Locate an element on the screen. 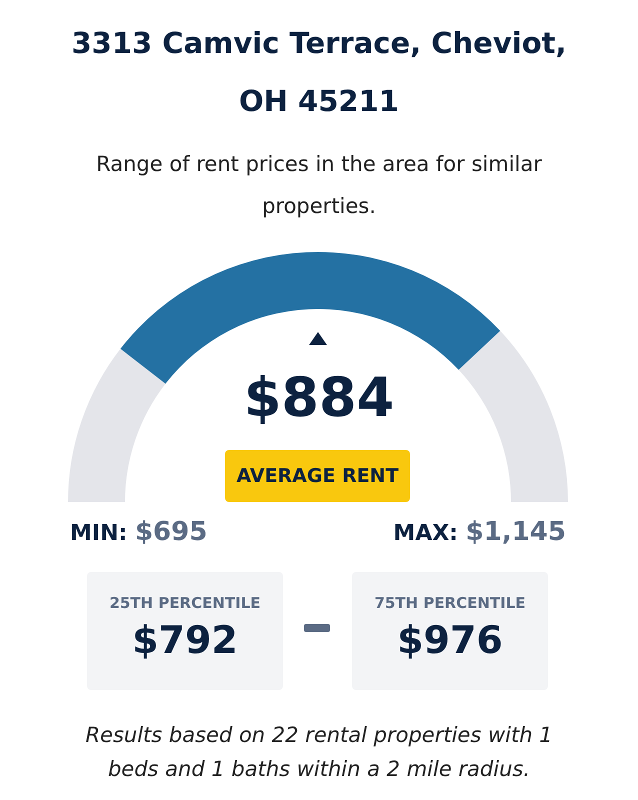 The height and width of the screenshot is (800, 638). text: $976 is located at coordinates (450, 640).